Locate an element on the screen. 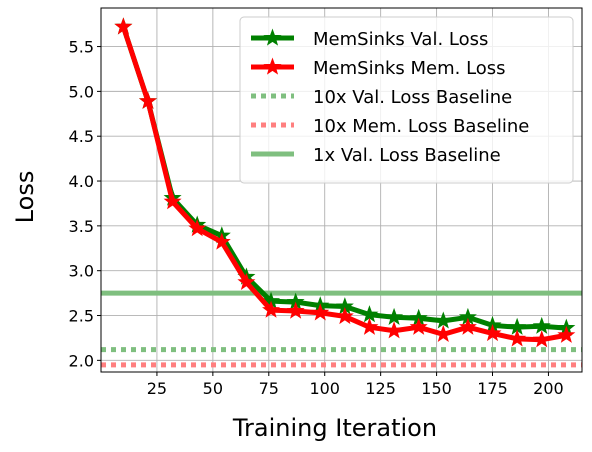 Image resolution: width=592 pixels, height=452 pixels. y-tick-label: 4.5 is located at coordinates (81, 136).